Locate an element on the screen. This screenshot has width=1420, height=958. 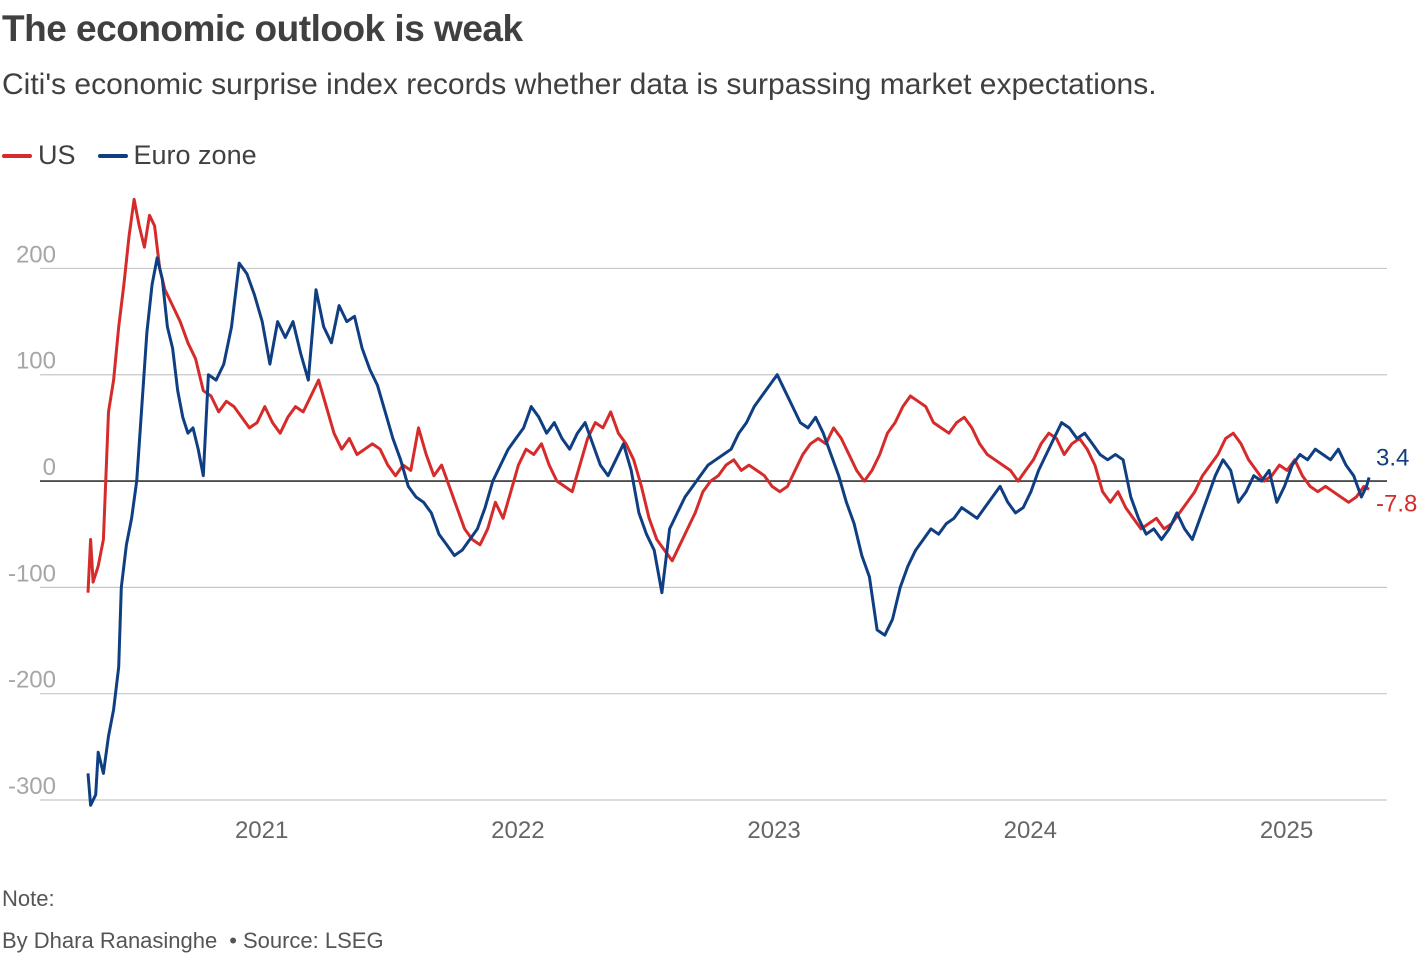
x-axis-labels: 2021 2022 2023 2024 2025 is located at coordinates (774, 830).